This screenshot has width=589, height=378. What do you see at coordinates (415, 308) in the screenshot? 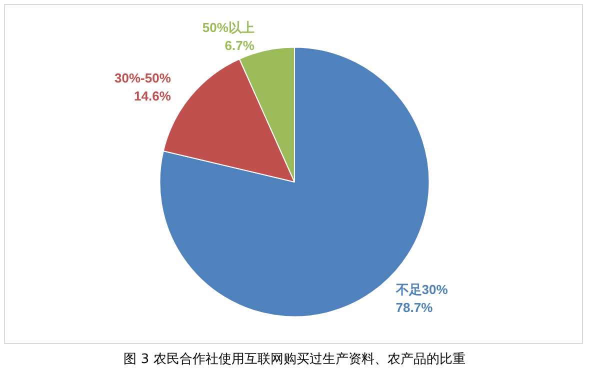
I see `data-label: 78.7%` at bounding box center [415, 308].